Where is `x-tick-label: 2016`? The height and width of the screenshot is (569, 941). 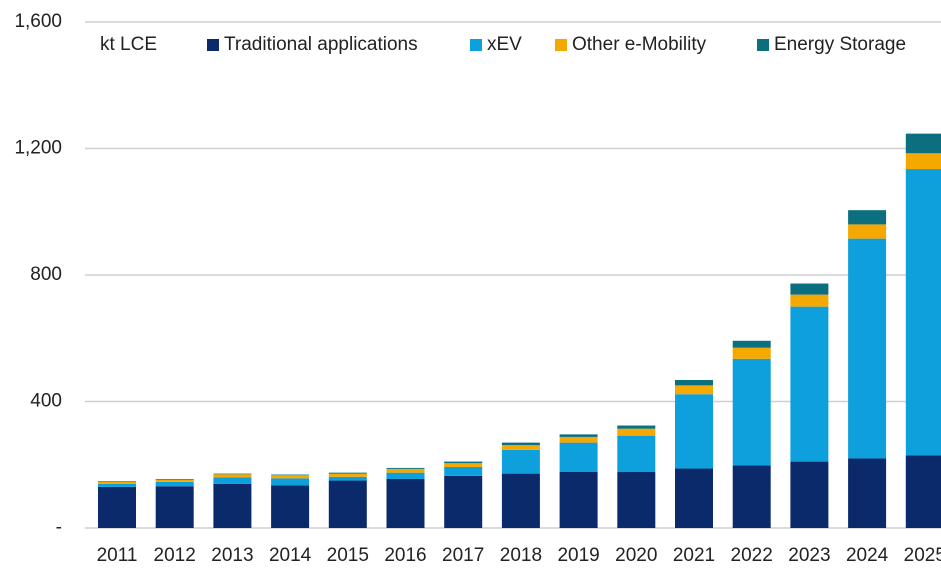 x-tick-label: 2016 is located at coordinates (405, 555).